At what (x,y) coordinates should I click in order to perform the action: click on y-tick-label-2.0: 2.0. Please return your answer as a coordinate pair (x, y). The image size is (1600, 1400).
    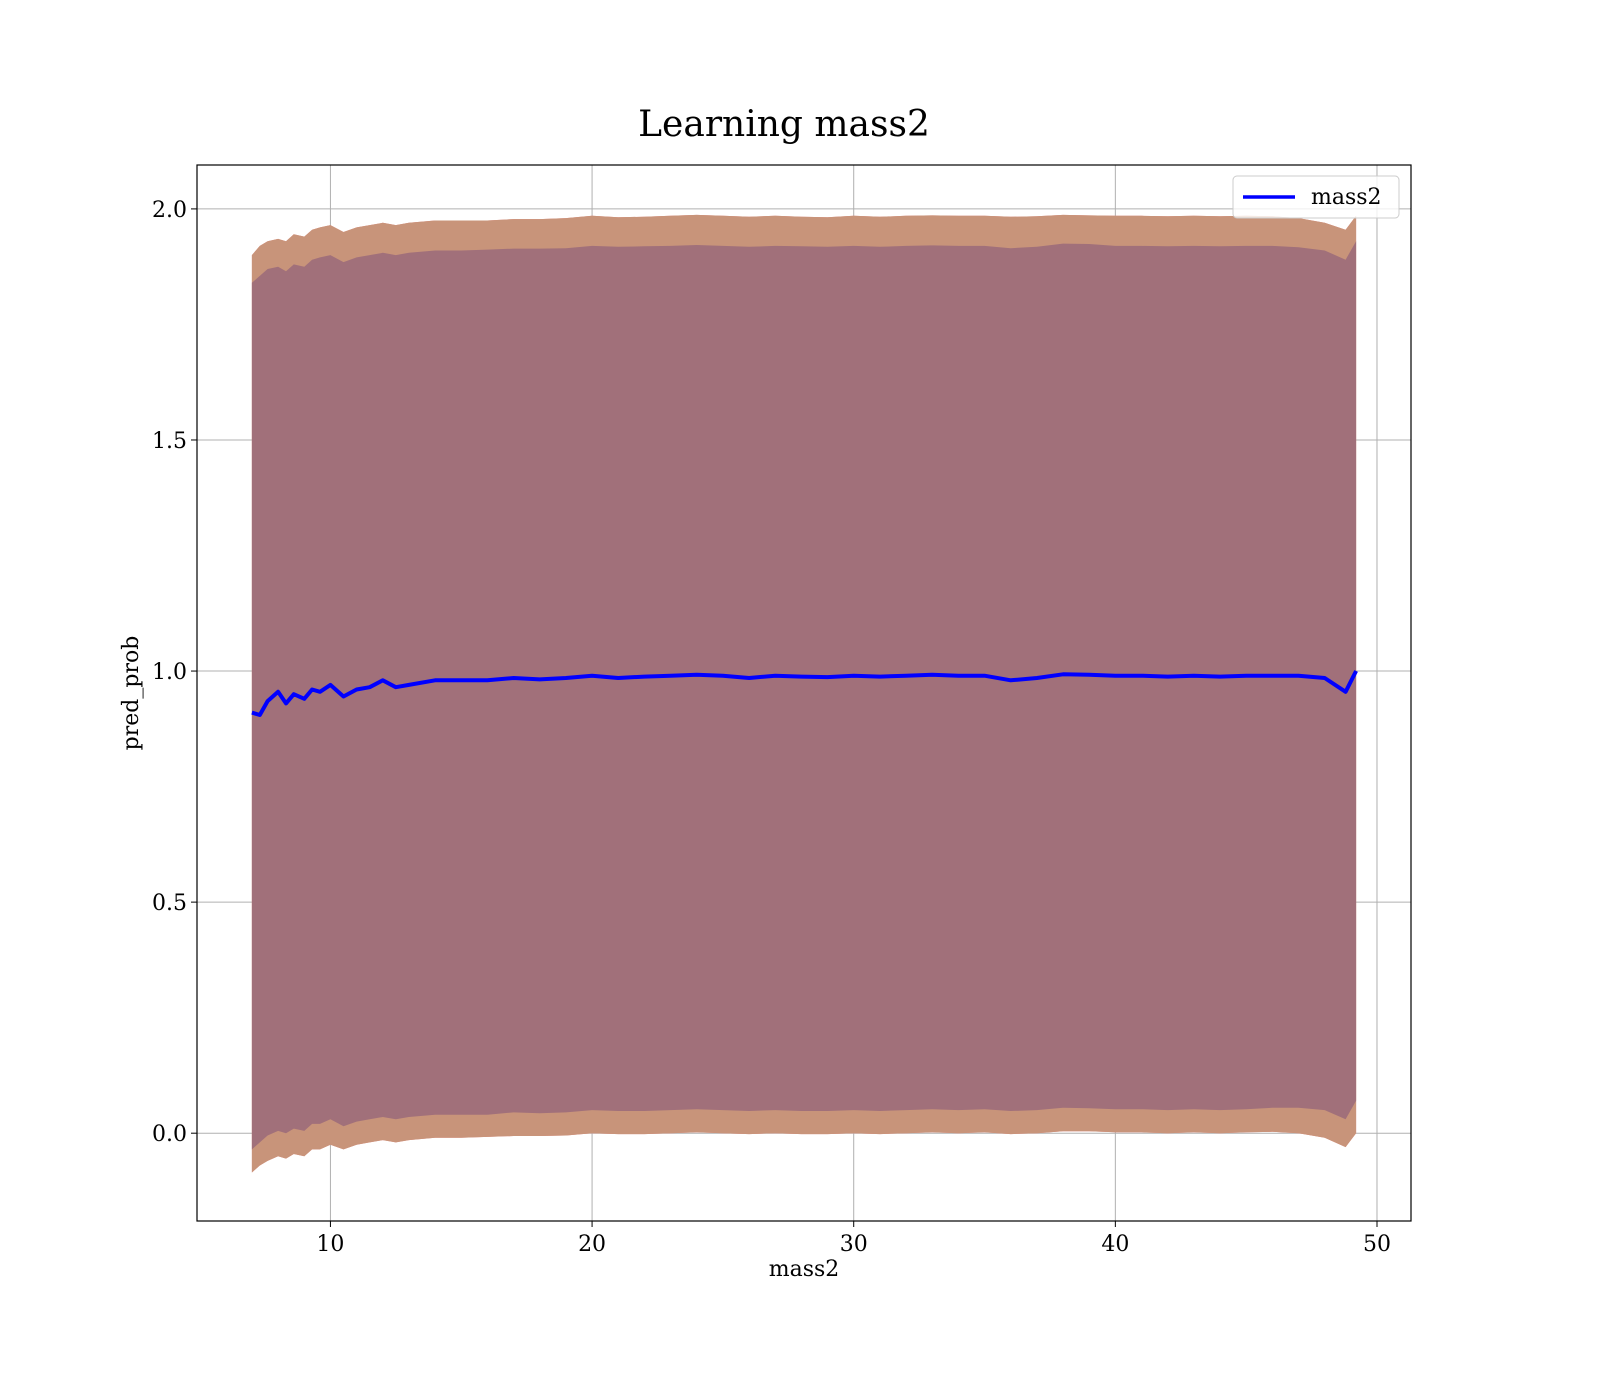
    Looking at the image, I should click on (169, 210).